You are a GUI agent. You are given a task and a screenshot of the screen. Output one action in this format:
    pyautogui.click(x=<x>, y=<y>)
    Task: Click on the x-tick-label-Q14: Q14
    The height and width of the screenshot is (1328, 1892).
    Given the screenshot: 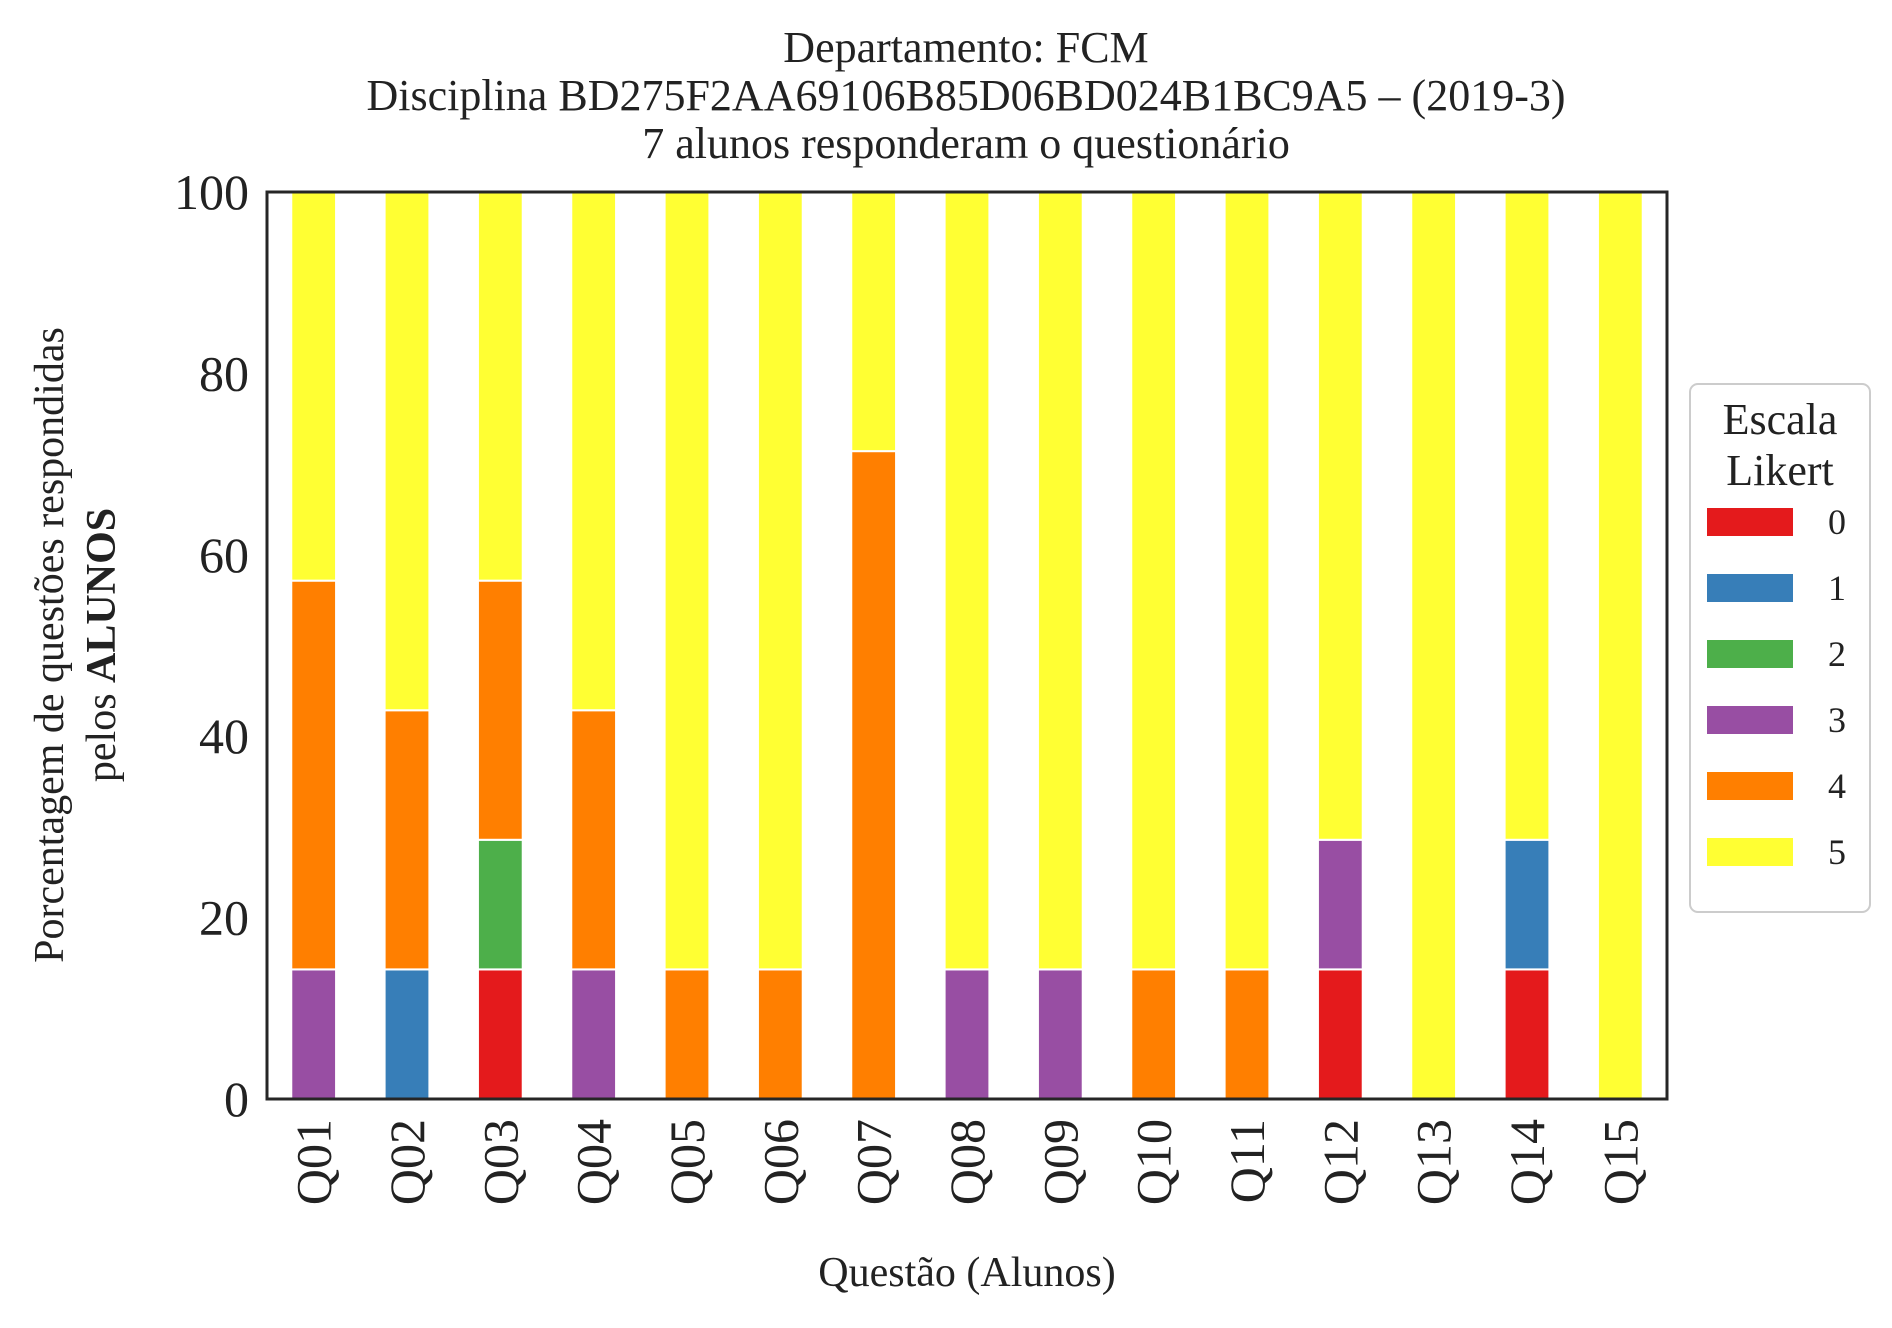 What is the action you would take?
    pyautogui.click(x=1527, y=1162)
    